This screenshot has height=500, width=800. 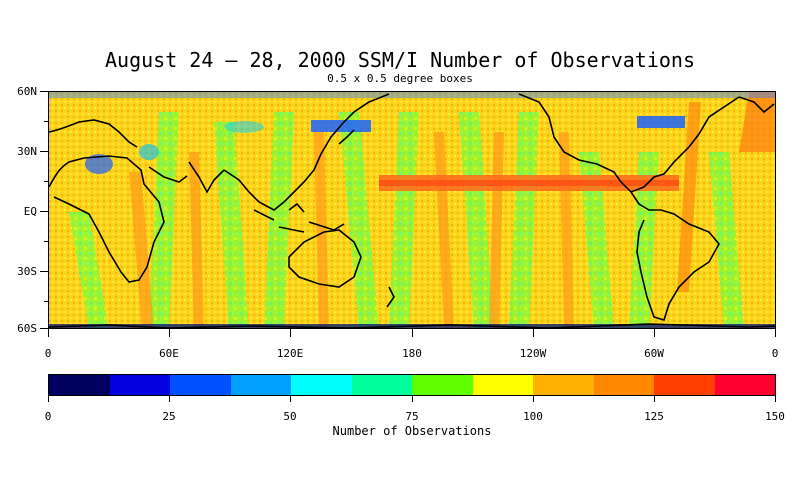 I want to click on africa-coastline, so click(x=107, y=219).